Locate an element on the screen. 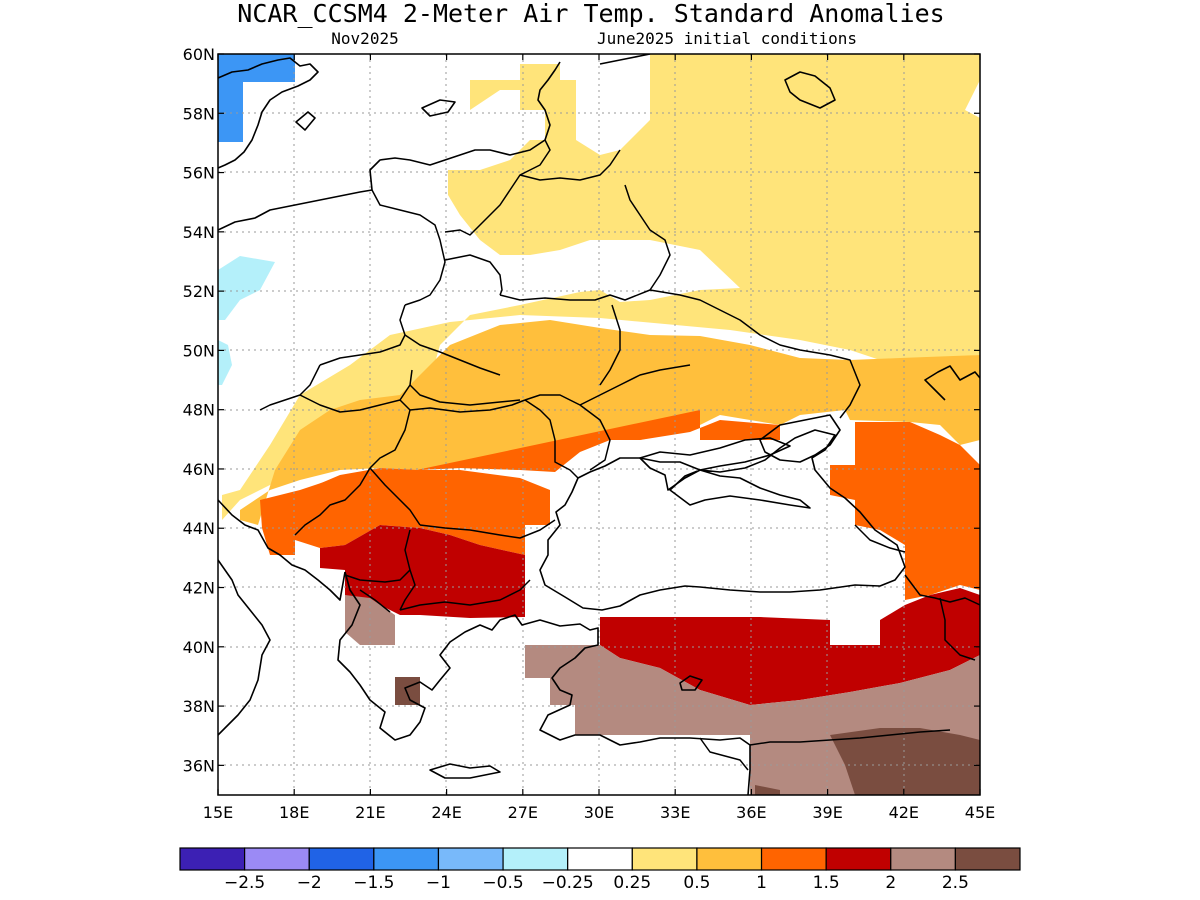 This screenshot has height=900, width=1200. aegean-coast is located at coordinates (544, 683).